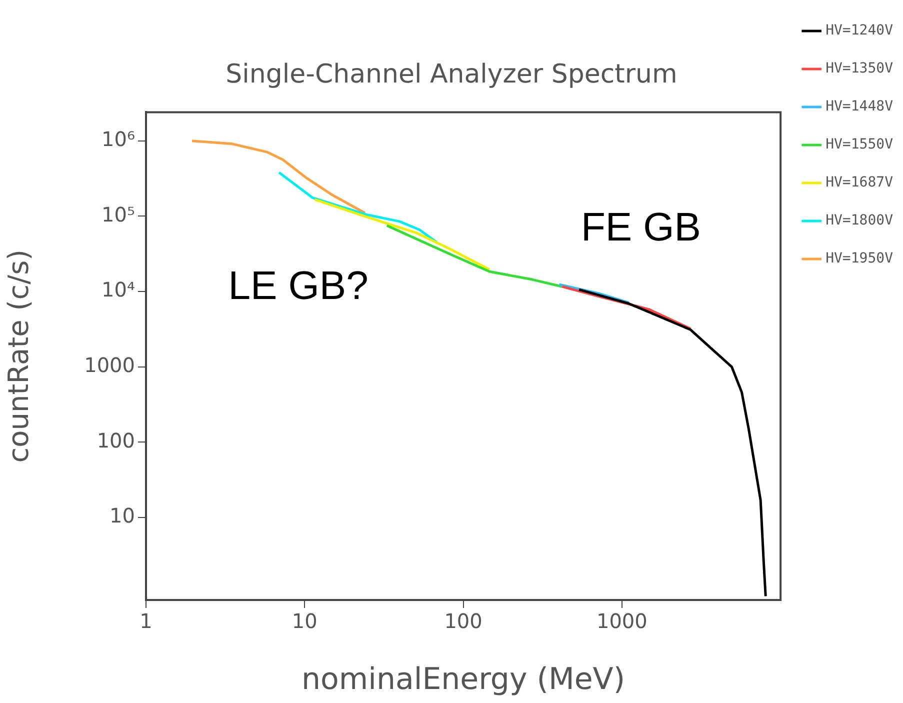 This screenshot has height=703, width=903. I want to click on x-tick-label: 10, so click(305, 621).